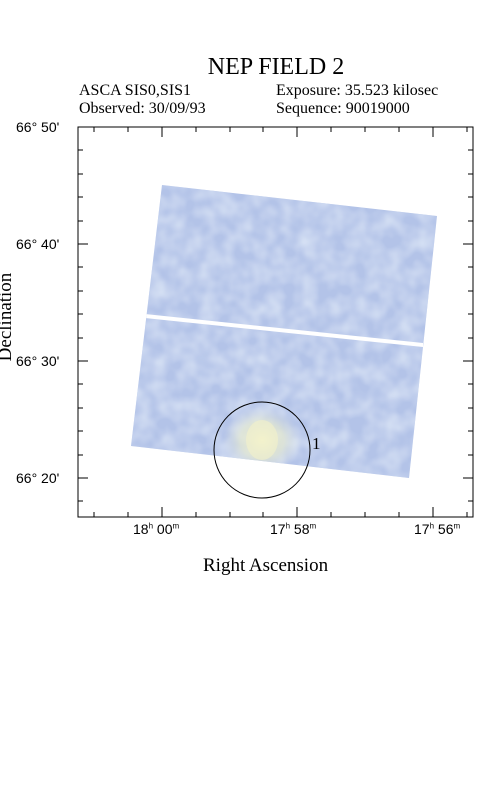 This screenshot has height=792, width=486. Describe the element at coordinates (38, 361) in the screenshot. I see `dec-tick-label: 66° 30'` at that location.